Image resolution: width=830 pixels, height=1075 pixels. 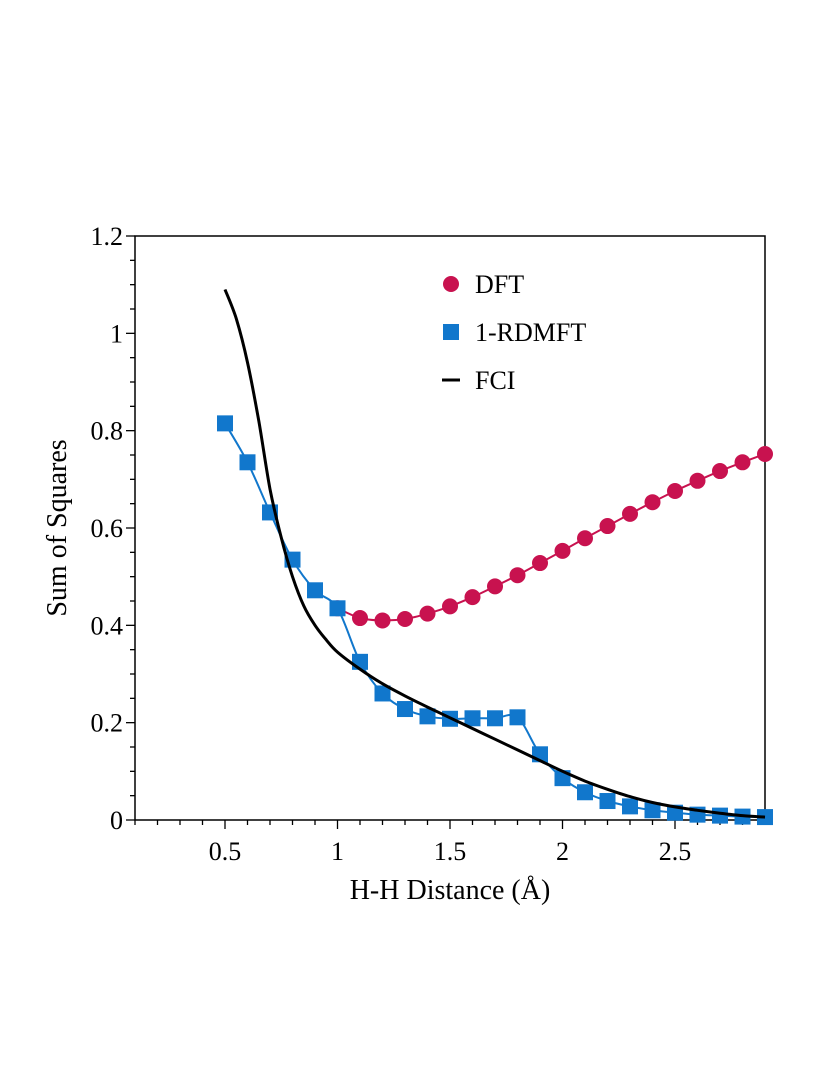 What do you see at coordinates (107, 625) in the screenshot?
I see `y-tick-label: 0.4` at bounding box center [107, 625].